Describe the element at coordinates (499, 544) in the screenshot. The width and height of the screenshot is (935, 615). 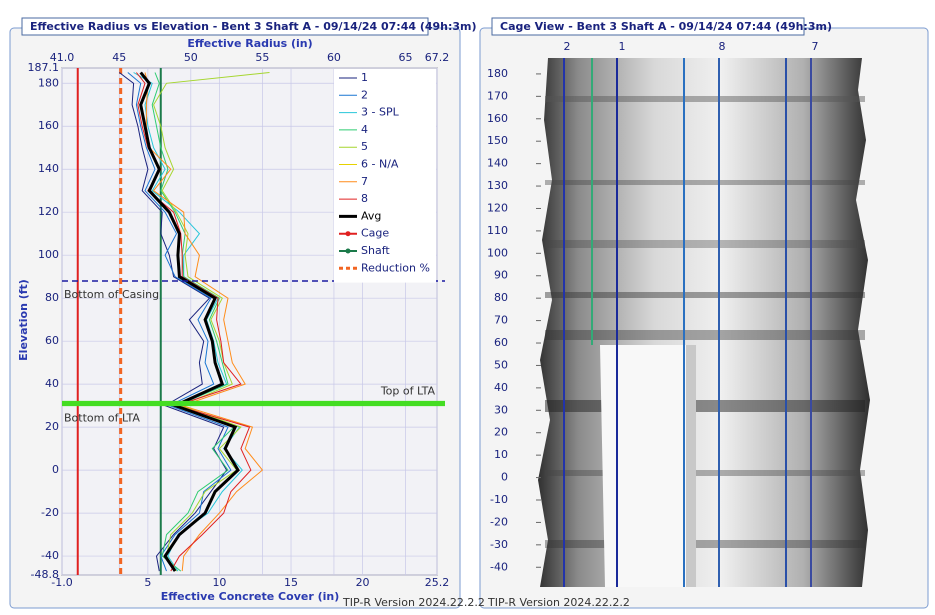
I see `y-tick-label: -30` at that location.